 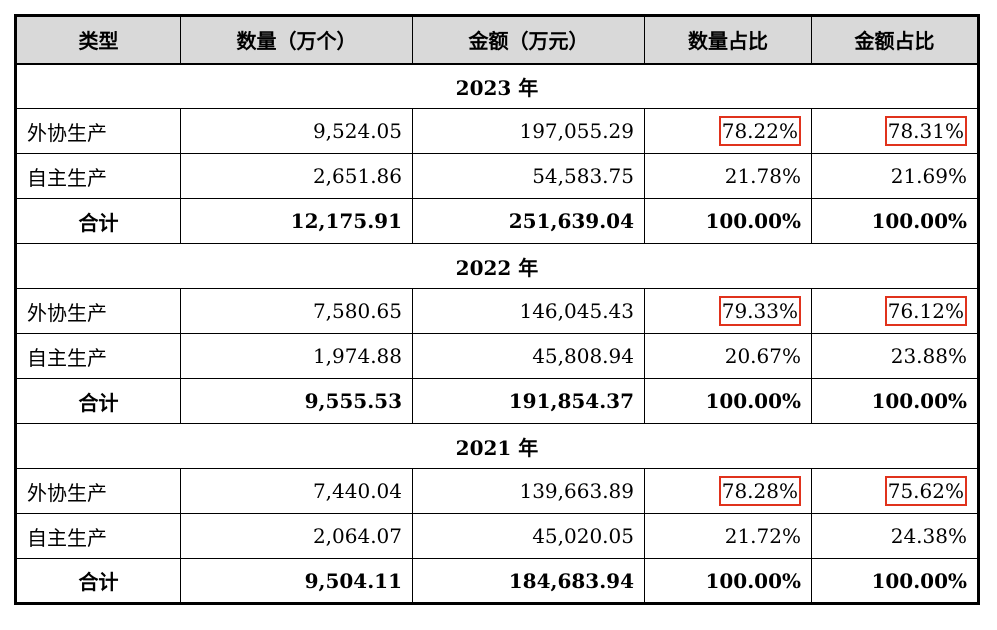 What do you see at coordinates (528, 356) in the screenshot?
I see `row-amount: 45,808.94` at bounding box center [528, 356].